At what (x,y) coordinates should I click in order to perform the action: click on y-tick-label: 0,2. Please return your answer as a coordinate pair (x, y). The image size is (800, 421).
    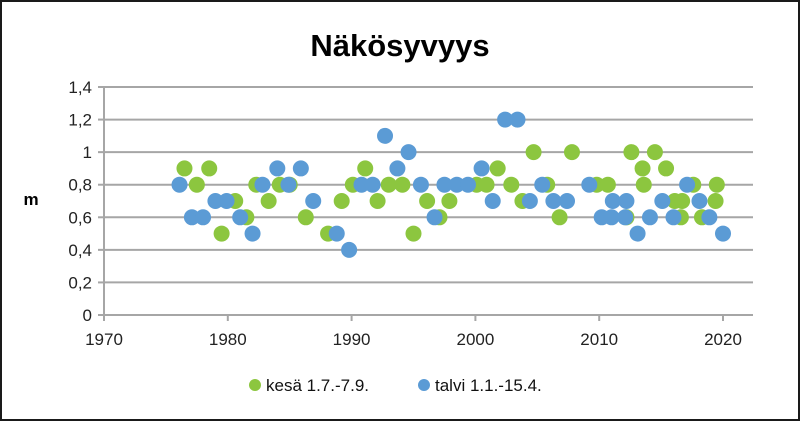
    Looking at the image, I should click on (80, 282).